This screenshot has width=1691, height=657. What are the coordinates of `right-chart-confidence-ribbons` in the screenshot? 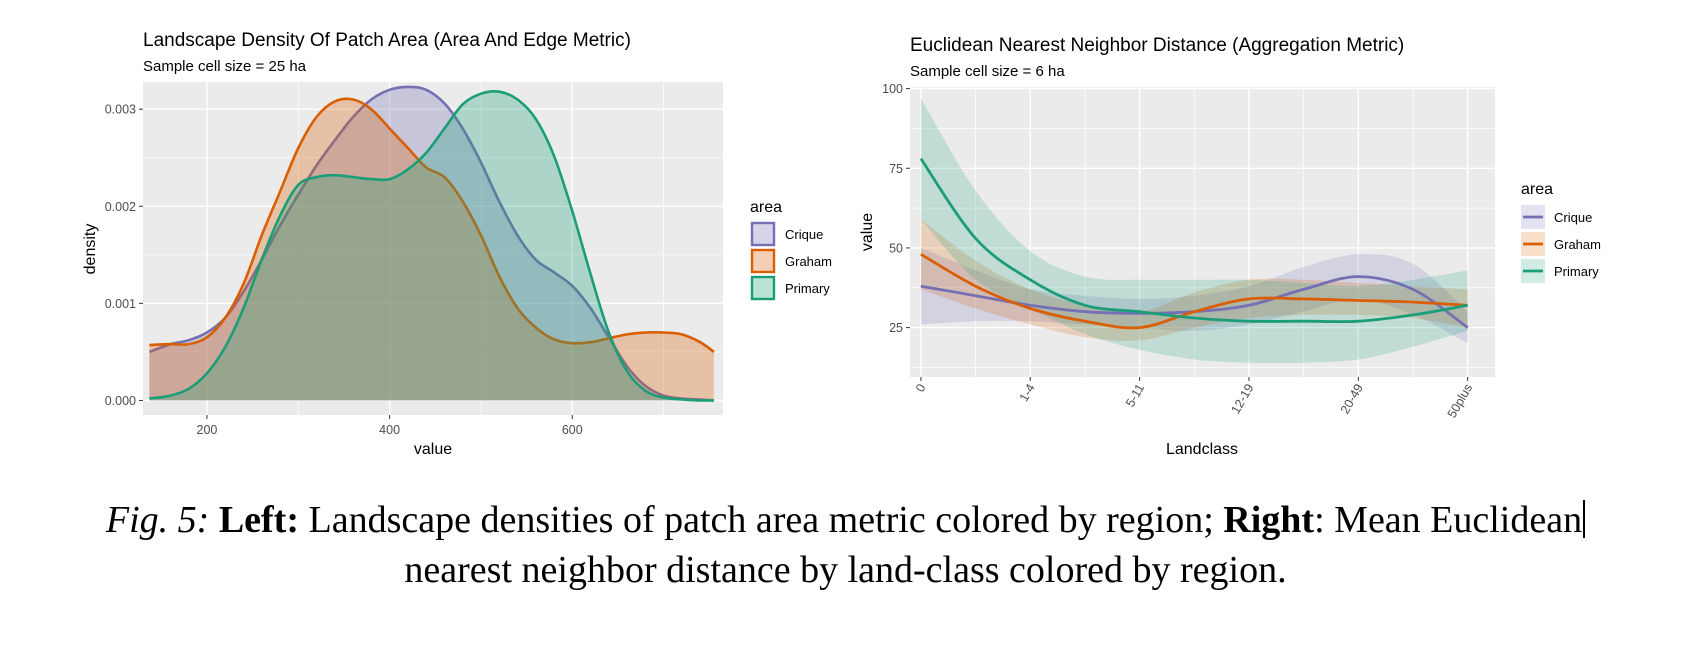 It's located at (1194, 231).